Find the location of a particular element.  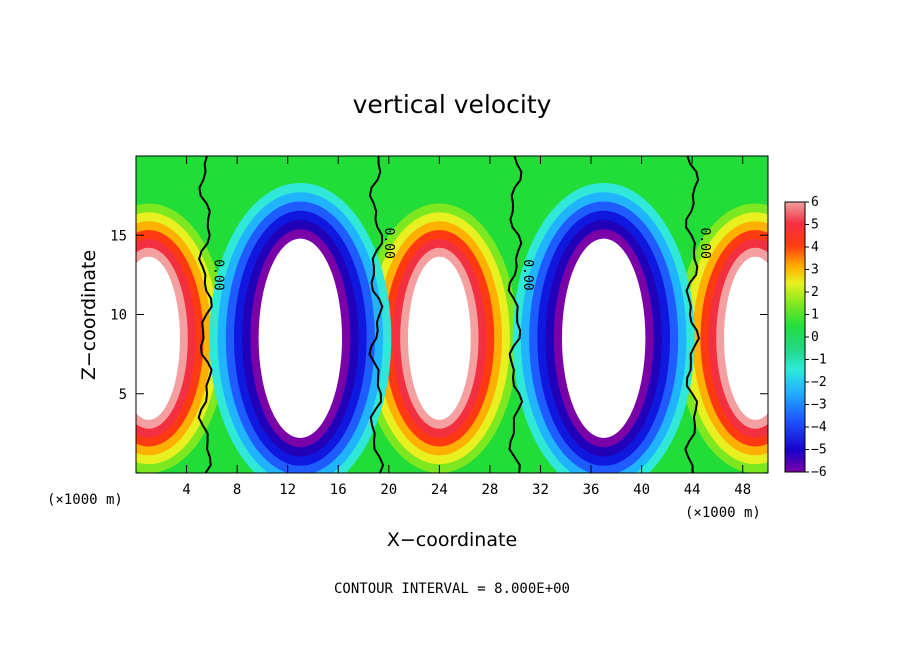

x-tick-label: 40 is located at coordinates (641, 490).